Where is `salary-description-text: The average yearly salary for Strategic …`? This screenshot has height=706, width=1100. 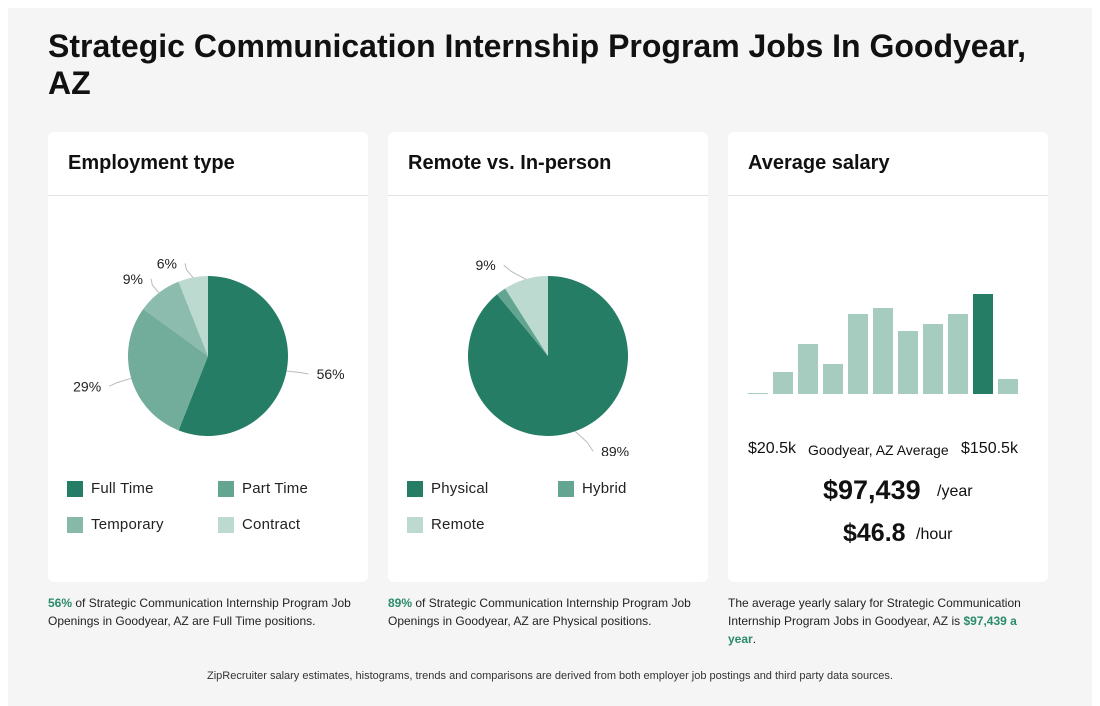 salary-description-text: The average yearly salary for Strategic … is located at coordinates (874, 612).